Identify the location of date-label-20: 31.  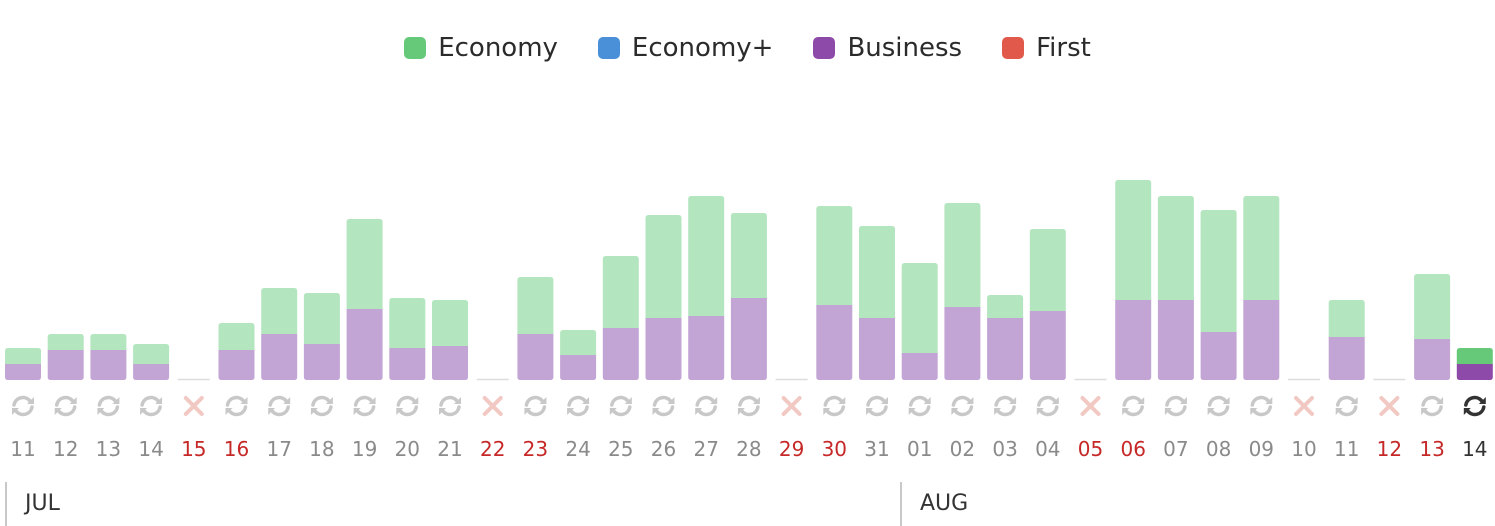
(876, 449).